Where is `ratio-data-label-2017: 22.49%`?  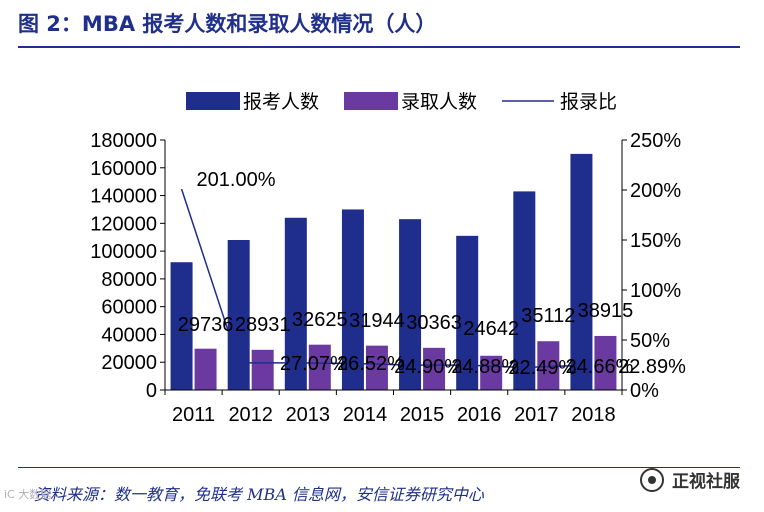
ratio-data-label-2017: 22.49% is located at coordinates (542, 368).